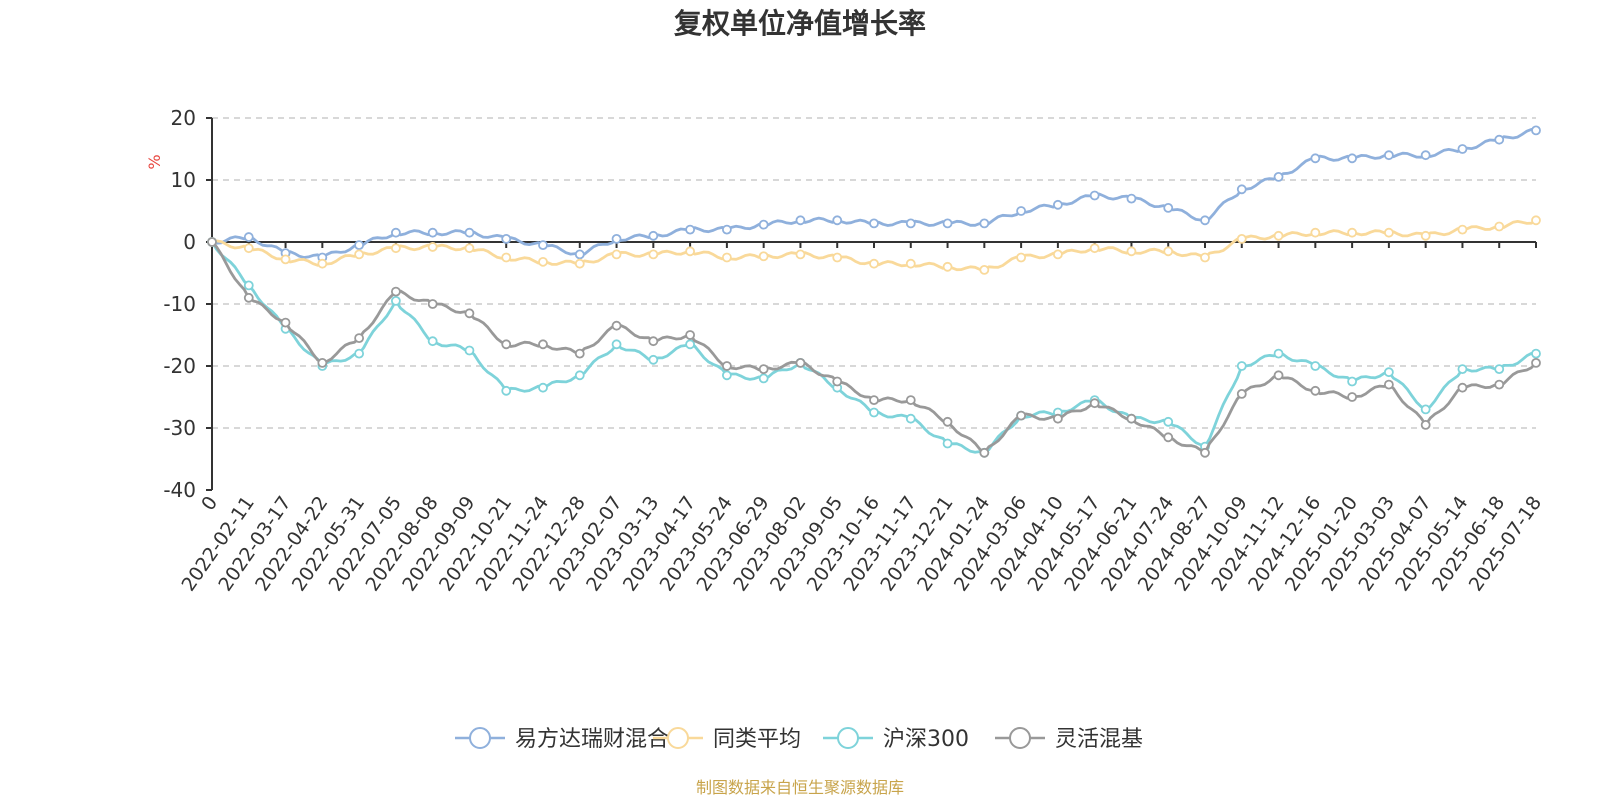  What do you see at coordinates (1099, 739) in the screenshot?
I see `legend-label: 灵活混基` at bounding box center [1099, 739].